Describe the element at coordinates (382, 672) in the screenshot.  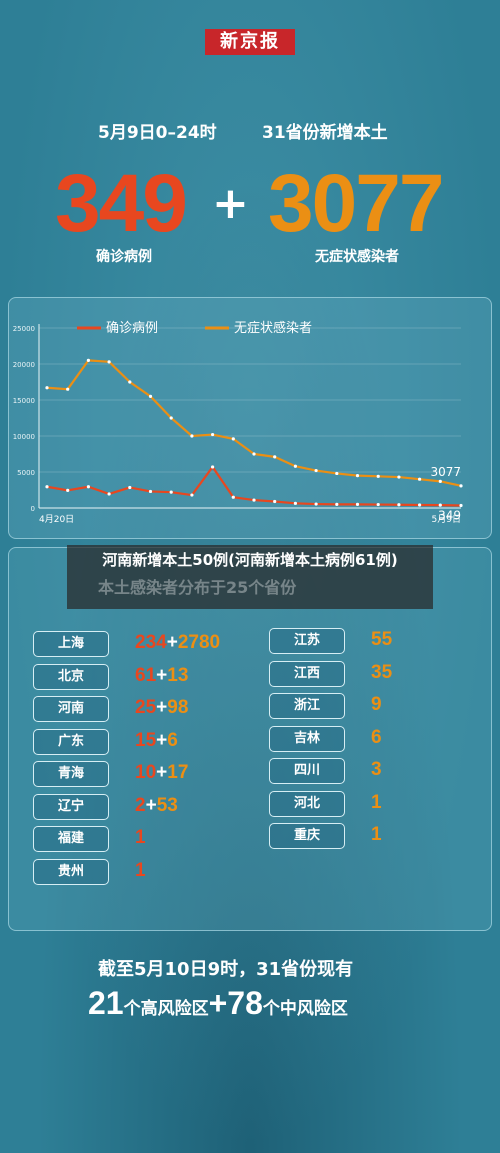
I see `province-asymptomatic: 35` at that location.